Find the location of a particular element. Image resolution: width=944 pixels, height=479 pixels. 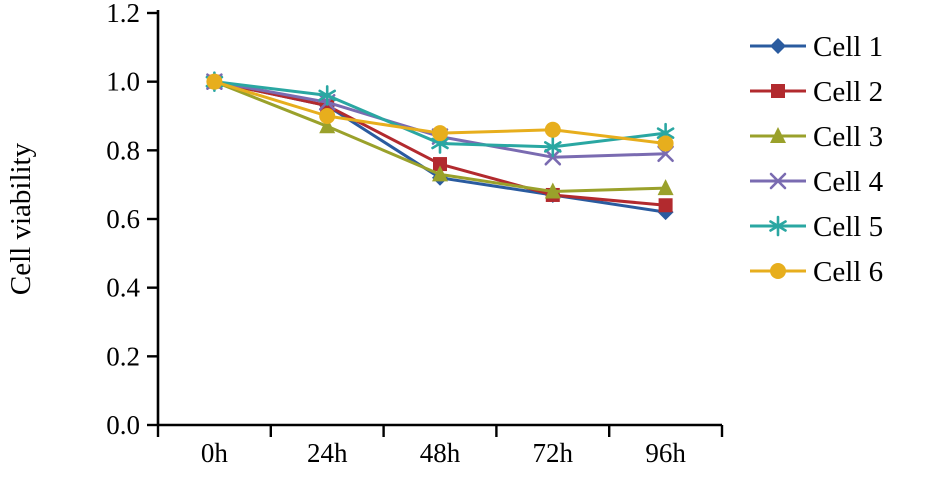

x-tick-label: 48h is located at coordinates (440, 453).